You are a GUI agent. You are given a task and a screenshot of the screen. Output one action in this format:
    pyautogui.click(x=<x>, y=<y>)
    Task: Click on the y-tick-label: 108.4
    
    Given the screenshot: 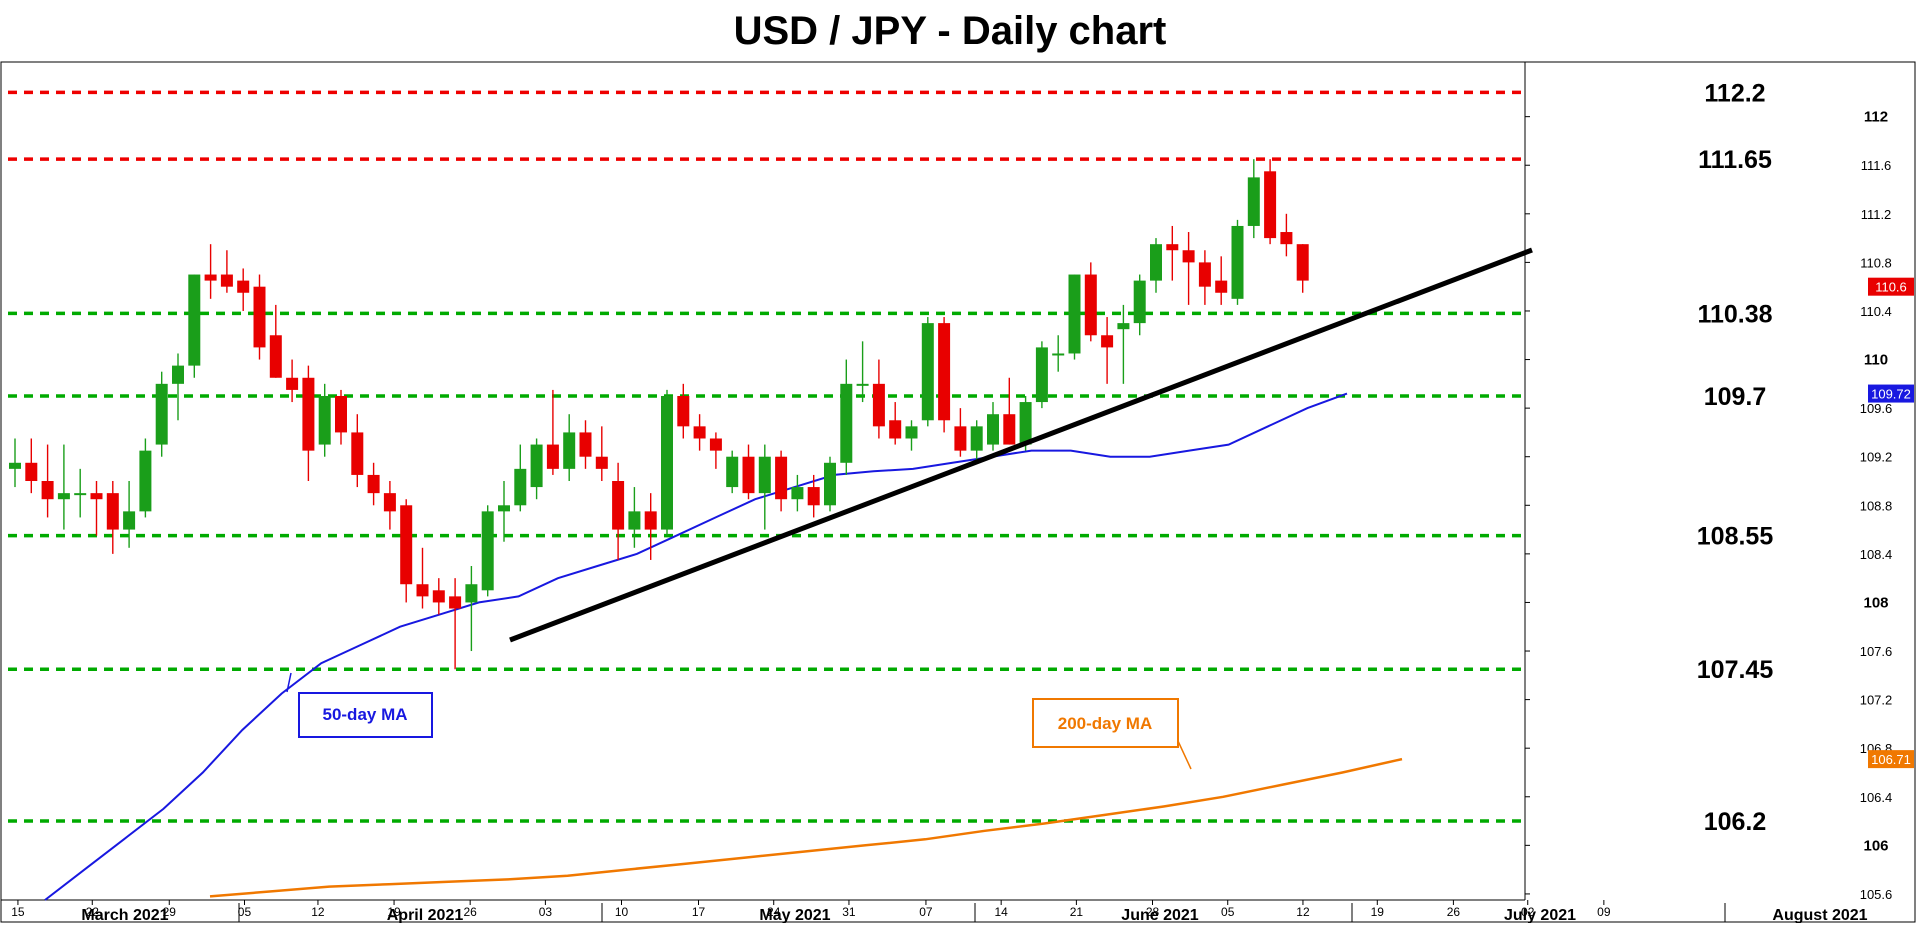 What is the action you would take?
    pyautogui.click(x=1876, y=554)
    